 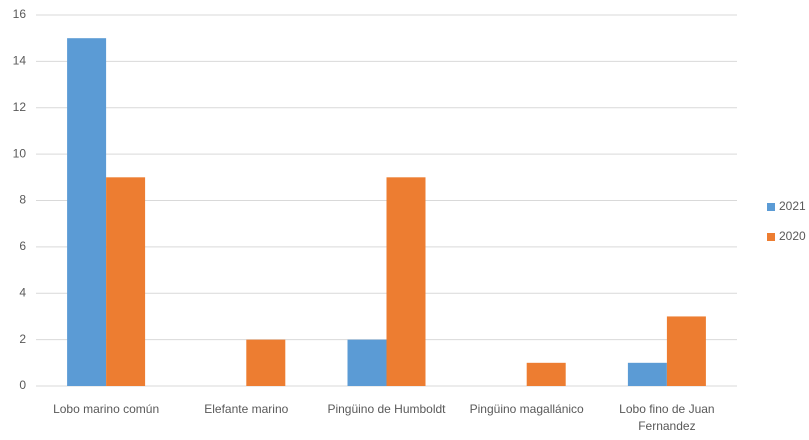 What do you see at coordinates (386, 409) in the screenshot?
I see `x-tick-label: Pingüino de Humboldt` at bounding box center [386, 409].